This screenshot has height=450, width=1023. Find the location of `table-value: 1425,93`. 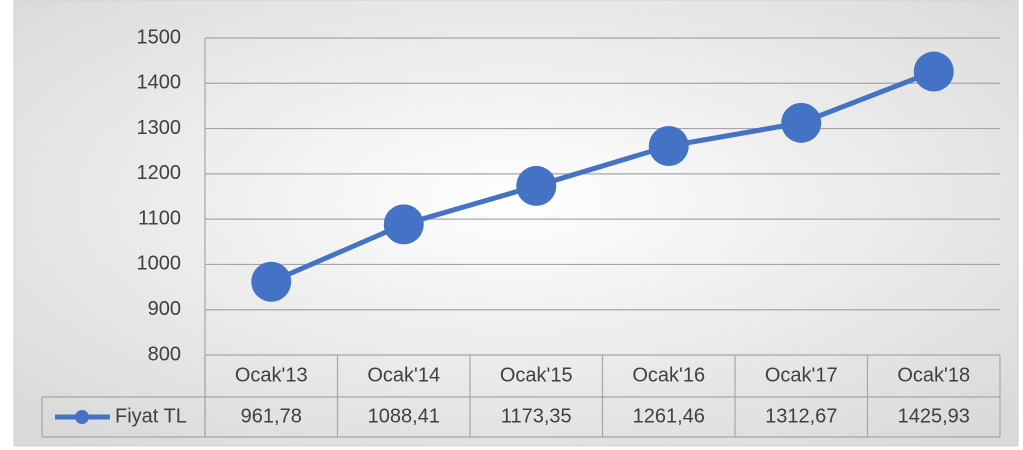

table-value: 1425,93 is located at coordinates (934, 416).